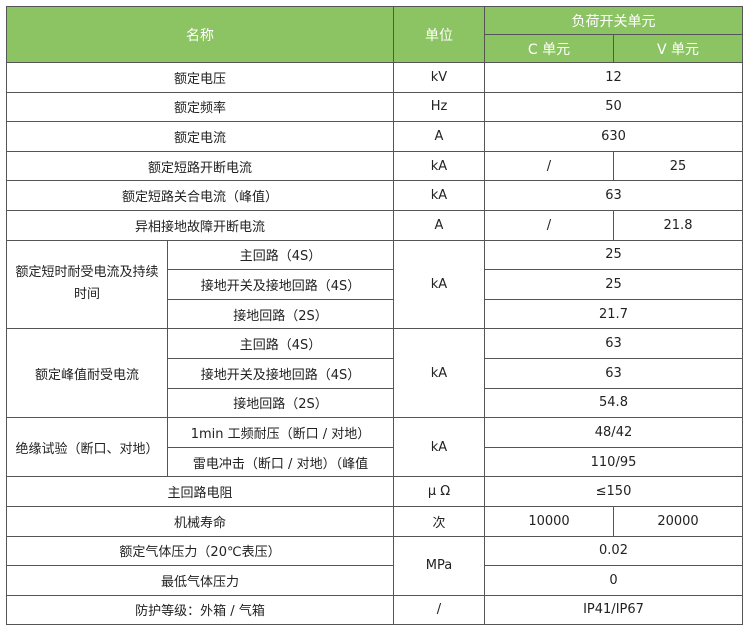 This screenshot has height=634, width=747. I want to click on table-row: 额定峰值耐受电流 主回路（4S） kA 63, so click(374, 373).